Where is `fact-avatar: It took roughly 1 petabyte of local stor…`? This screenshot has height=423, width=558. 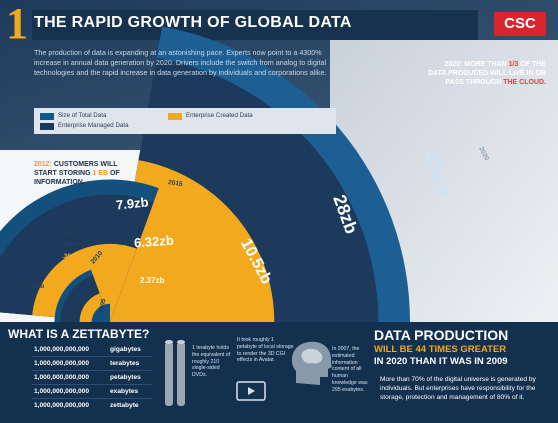
fact-avatar: It took roughly 1 petabyte of local stor… is located at coordinates (265, 350).